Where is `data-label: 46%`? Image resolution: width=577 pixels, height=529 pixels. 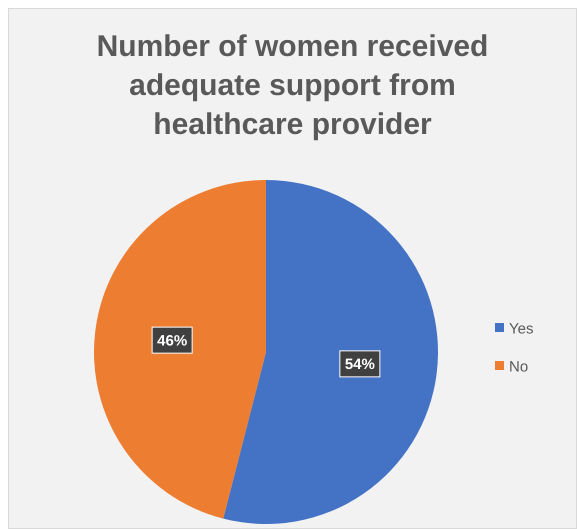
data-label: 46% is located at coordinates (172, 341).